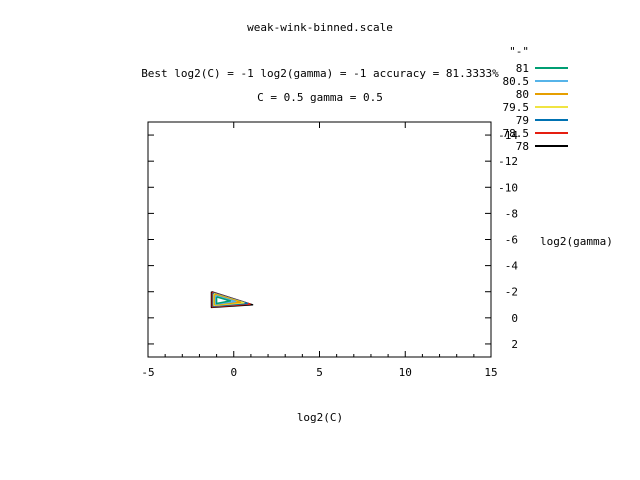  I want to click on legend-label: 79.5, so click(516, 107).